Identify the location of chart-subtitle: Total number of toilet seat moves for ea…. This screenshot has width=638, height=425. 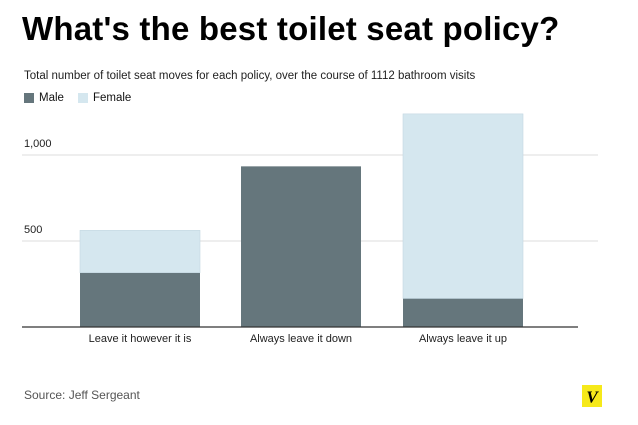
(250, 76).